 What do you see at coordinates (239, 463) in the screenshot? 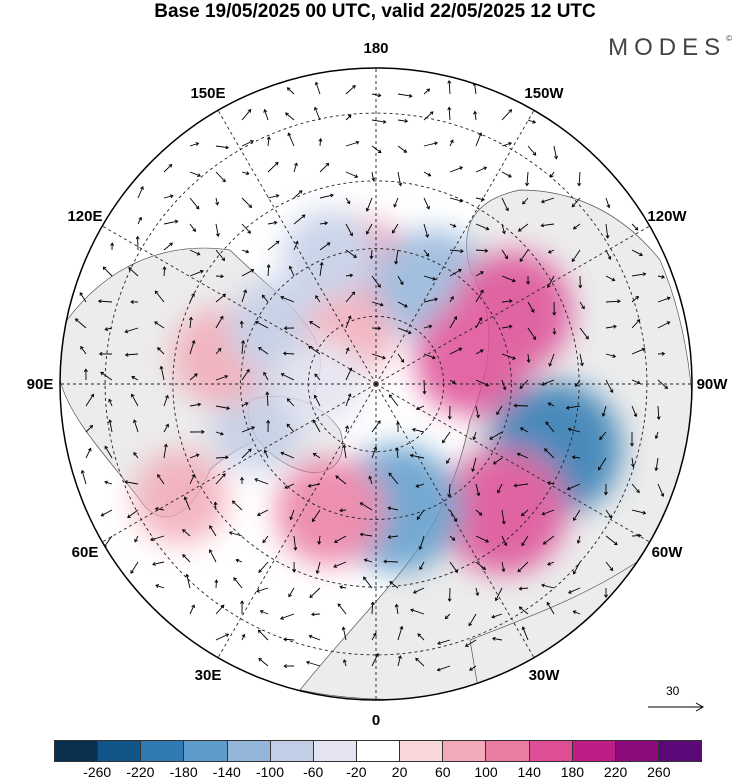
I see `meridian-line` at bounding box center [239, 463].